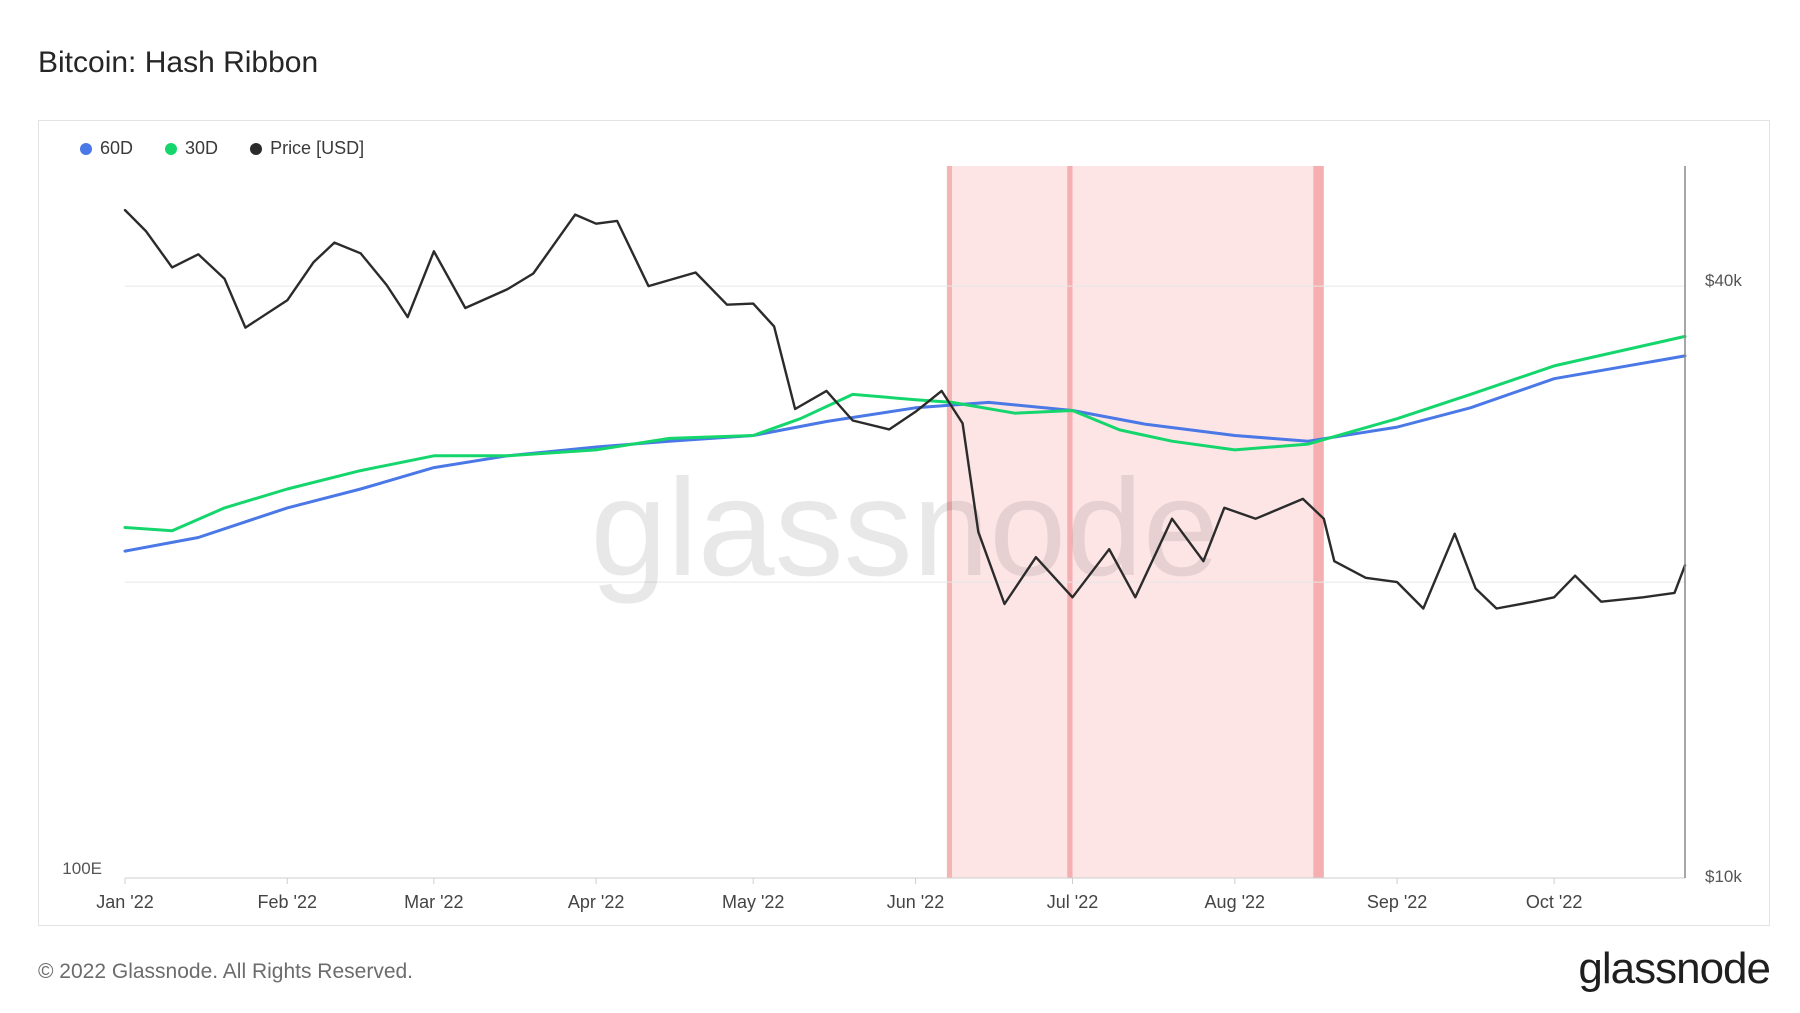 The width and height of the screenshot is (1800, 1013). I want to click on watermark: glassnode, so click(904, 528).